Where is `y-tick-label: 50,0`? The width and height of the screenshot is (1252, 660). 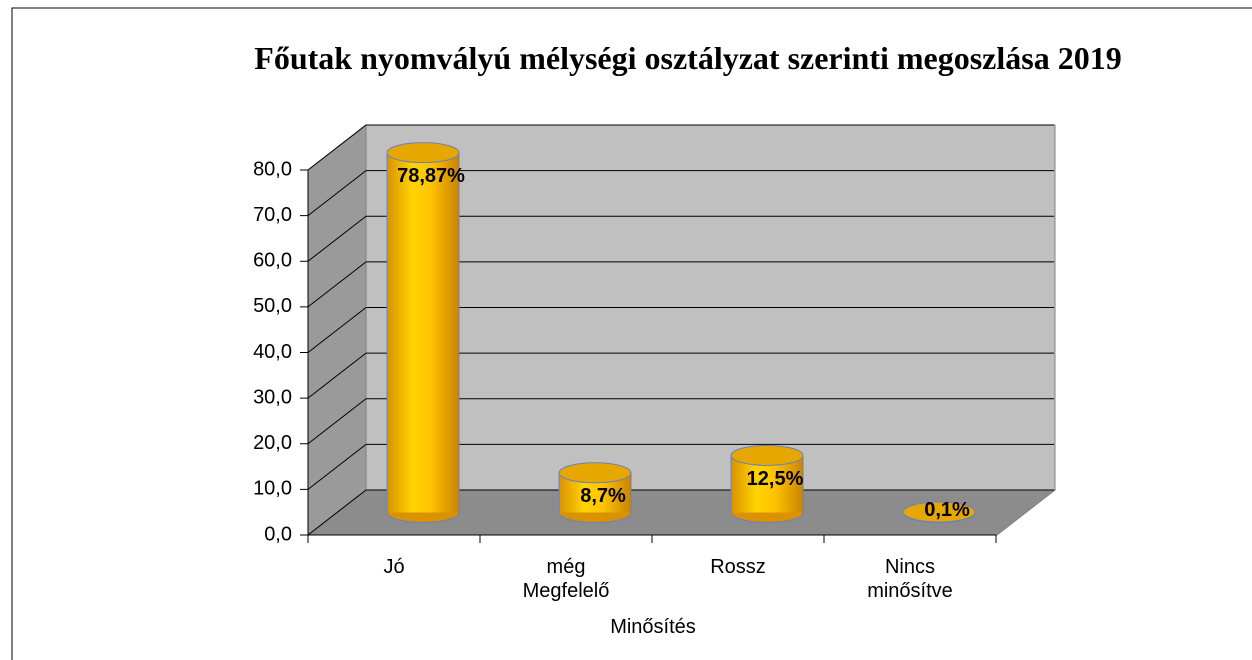
y-tick-label: 50,0 is located at coordinates (272, 306).